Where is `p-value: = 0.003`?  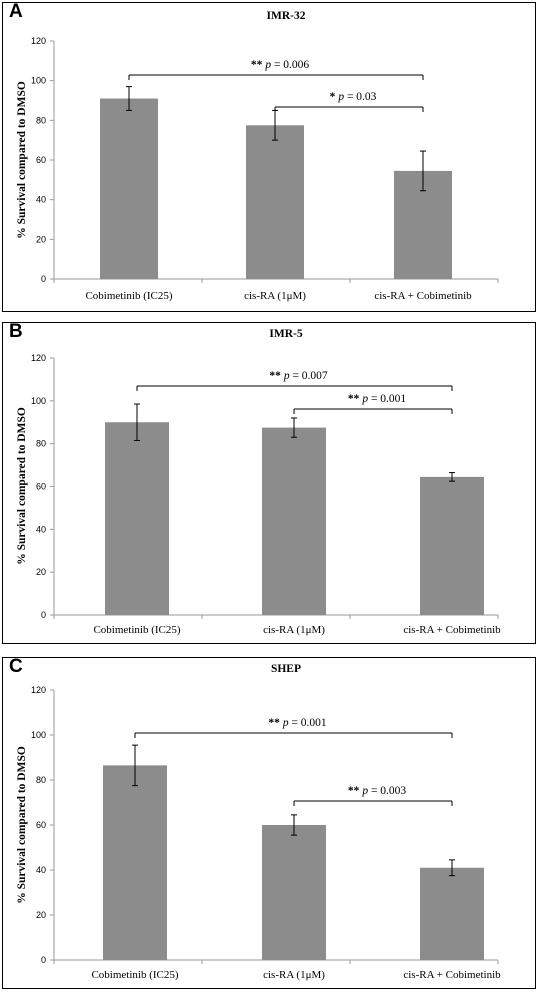 p-value: = 0.003 is located at coordinates (387, 791).